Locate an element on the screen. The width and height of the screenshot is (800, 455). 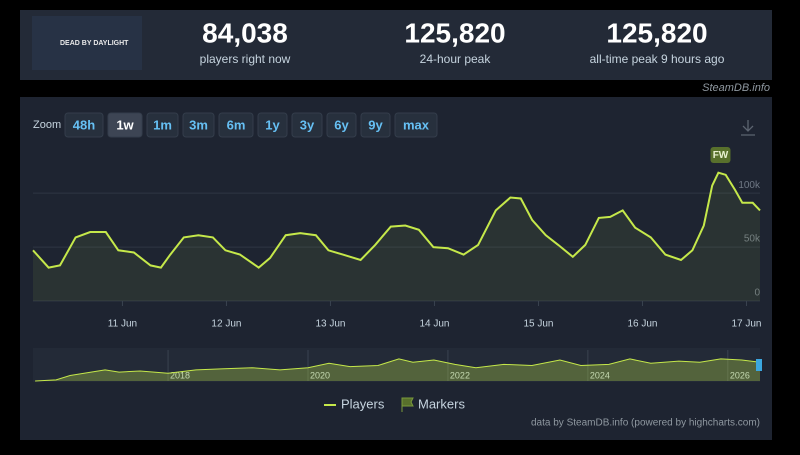
x-tick-label: 15 Jun is located at coordinates (538, 324).